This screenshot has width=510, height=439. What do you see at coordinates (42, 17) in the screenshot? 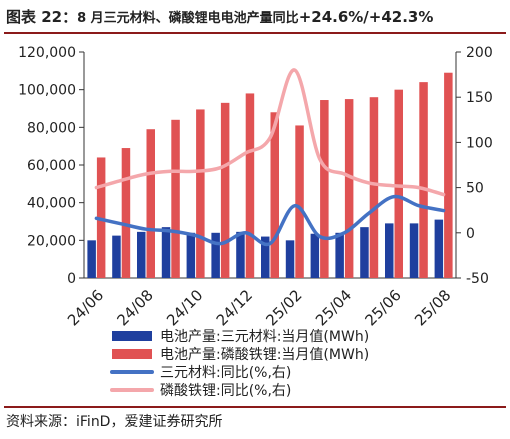
I see `title-prefix: 图表 22：` at bounding box center [42, 17].